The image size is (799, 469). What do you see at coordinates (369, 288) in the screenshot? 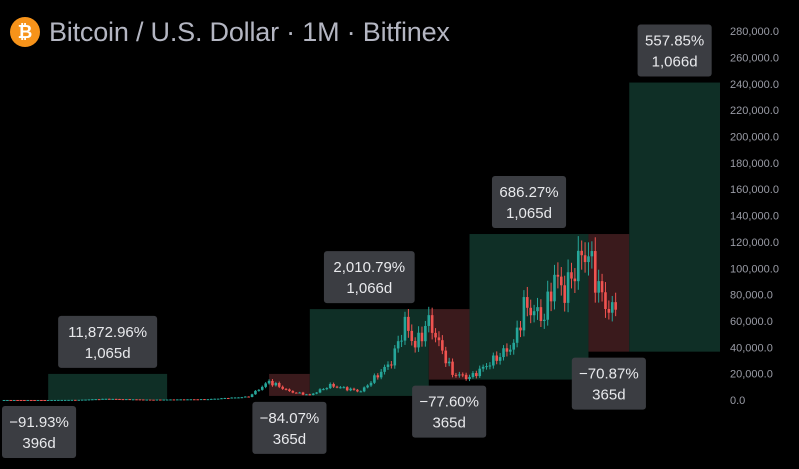
I see `cycle-days-label: 1,066d` at bounding box center [369, 288].